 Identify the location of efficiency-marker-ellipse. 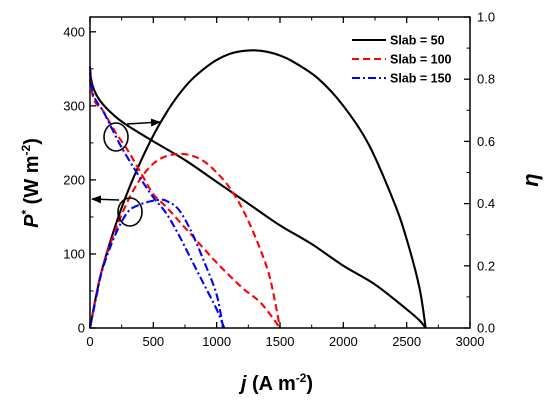
(116, 137).